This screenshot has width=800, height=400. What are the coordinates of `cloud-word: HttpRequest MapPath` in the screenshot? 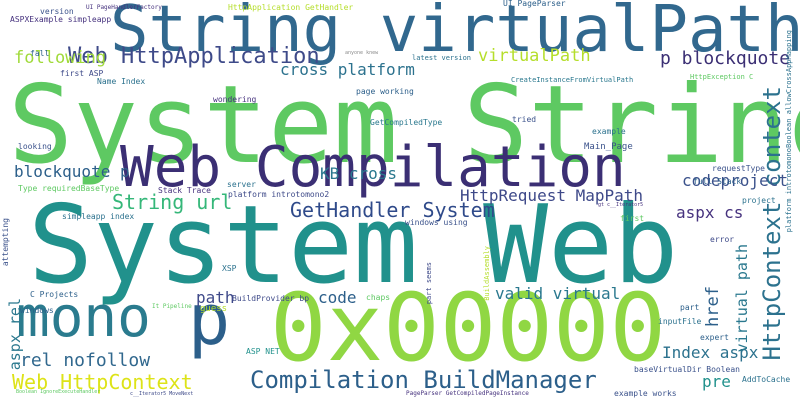 It's located at (552, 195).